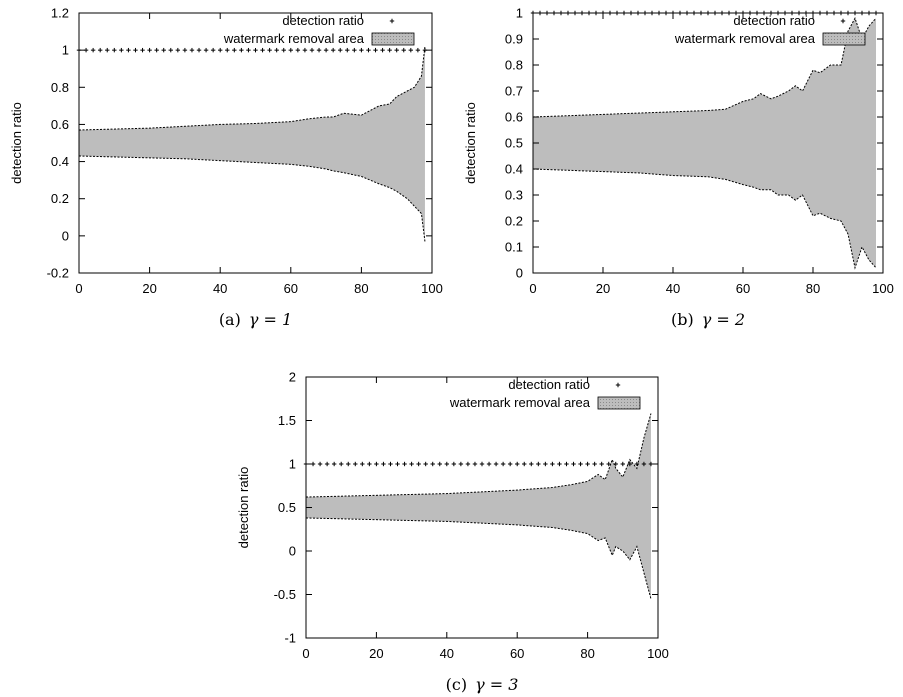 The width and height of the screenshot is (903, 697). What do you see at coordinates (270, 319) in the screenshot?
I see `caption-gamma: γ = 1` at bounding box center [270, 319].